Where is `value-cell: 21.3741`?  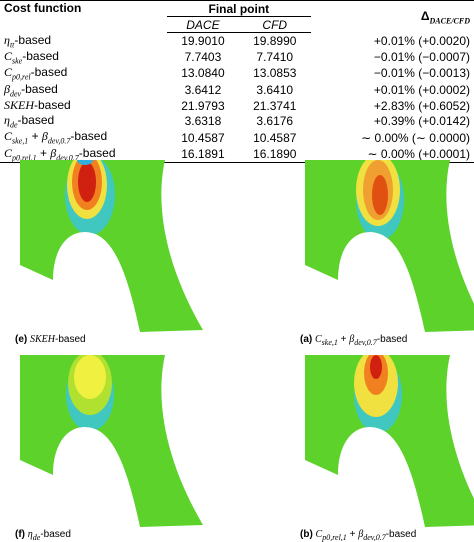 value-cell: 21.3741 is located at coordinates (275, 105).